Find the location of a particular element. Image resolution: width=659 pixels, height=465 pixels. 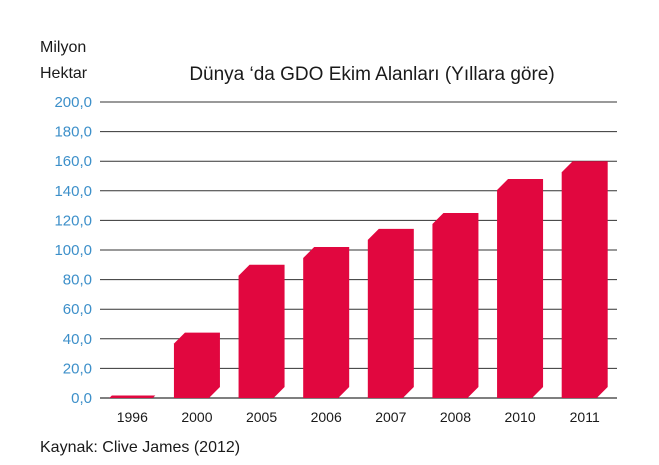

y-tick-label: 120,0 is located at coordinates (73, 220).